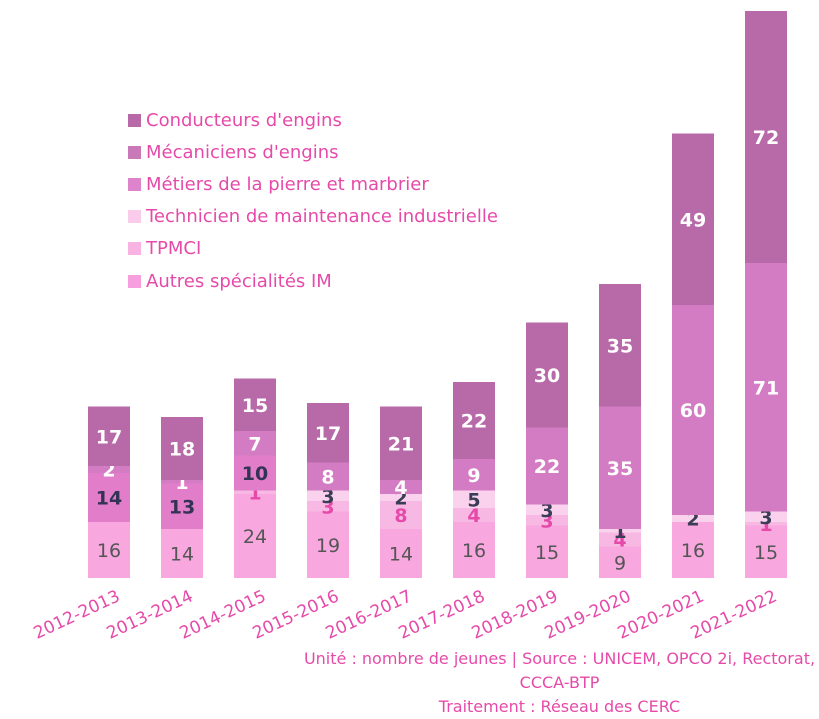  I want to click on legend-item: Technicien de maintenance industrielle, so click(313, 217).